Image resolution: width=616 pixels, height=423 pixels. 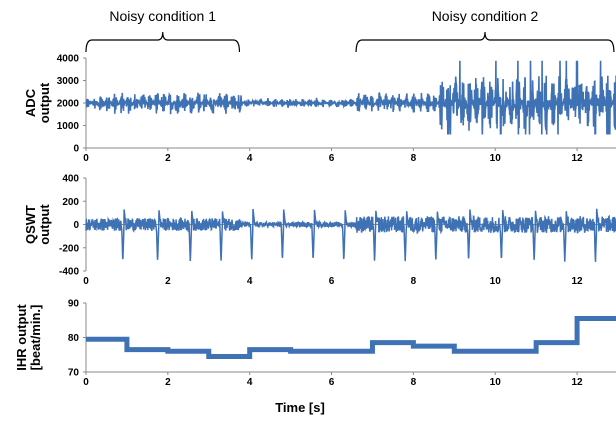 What do you see at coordinates (332, 281) in the screenshot?
I see `qswt-xtick-label: 6` at bounding box center [332, 281].